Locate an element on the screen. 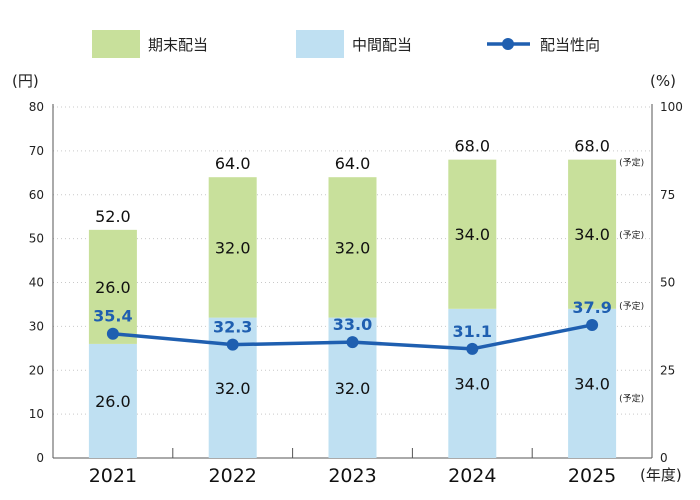 This screenshot has height=500, width=700. legend-label-interim: 中間配当 is located at coordinates (382, 45).